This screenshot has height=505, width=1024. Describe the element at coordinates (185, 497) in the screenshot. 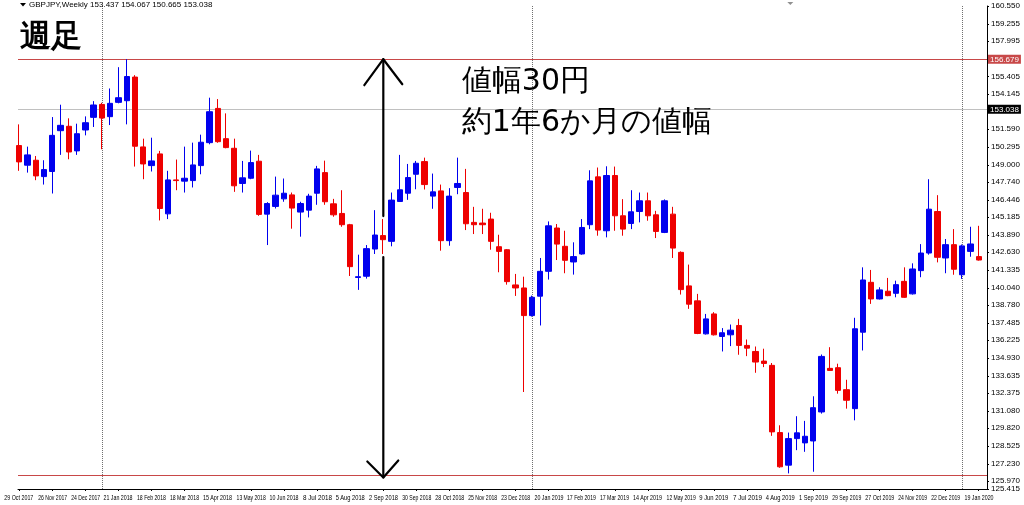

I see `x-tick-label: 18 Mar 2018` at that location.